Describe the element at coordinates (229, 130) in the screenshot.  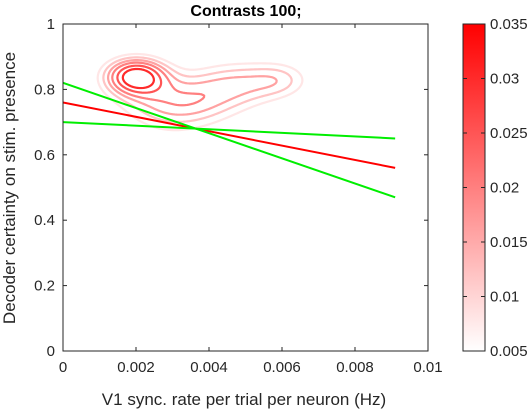
I see `confidence-bound-lower` at that location.